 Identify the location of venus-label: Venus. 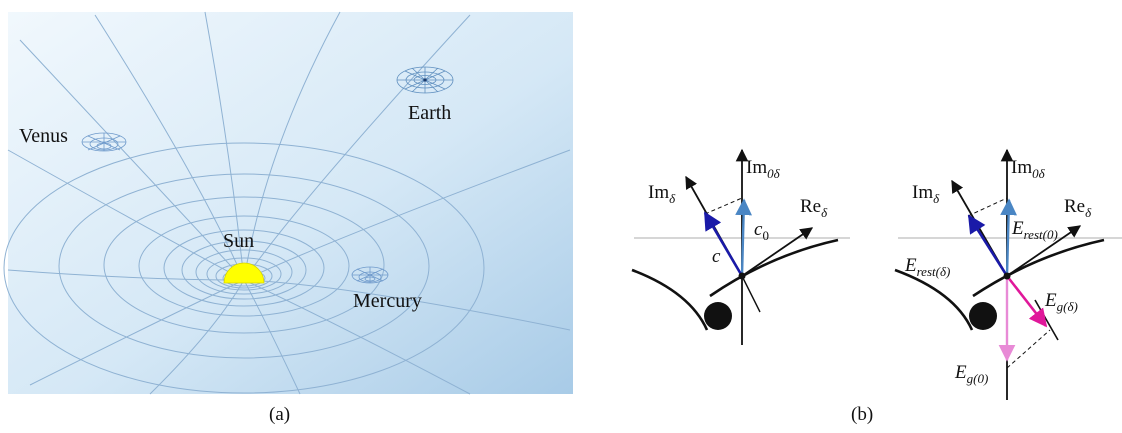
(43, 136).